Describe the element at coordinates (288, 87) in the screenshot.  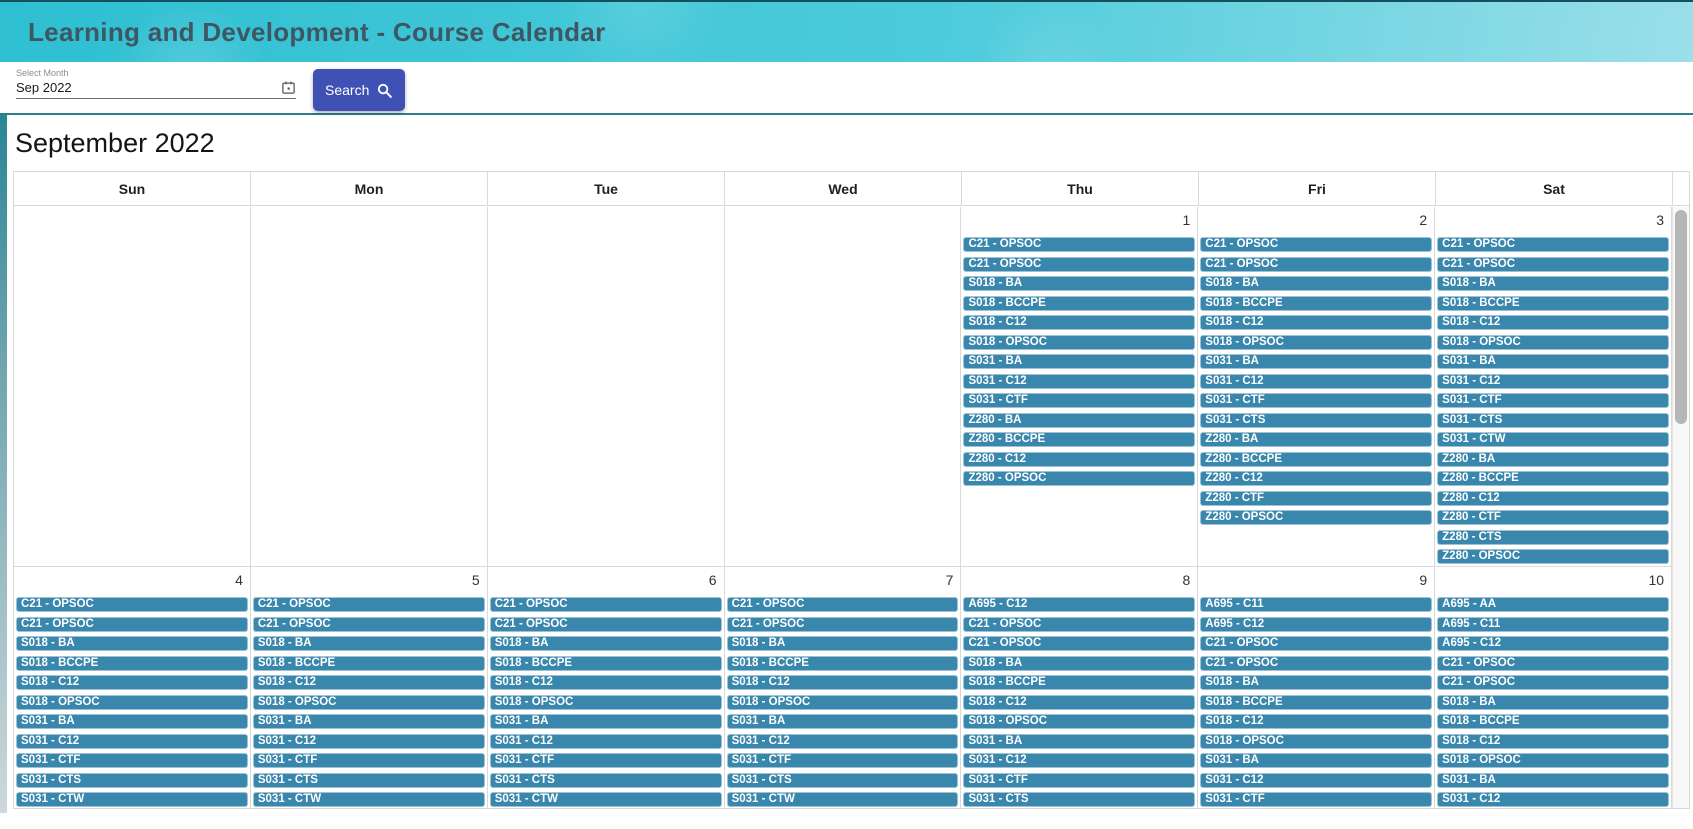
I see `datepicker-toggle-icon` at that location.